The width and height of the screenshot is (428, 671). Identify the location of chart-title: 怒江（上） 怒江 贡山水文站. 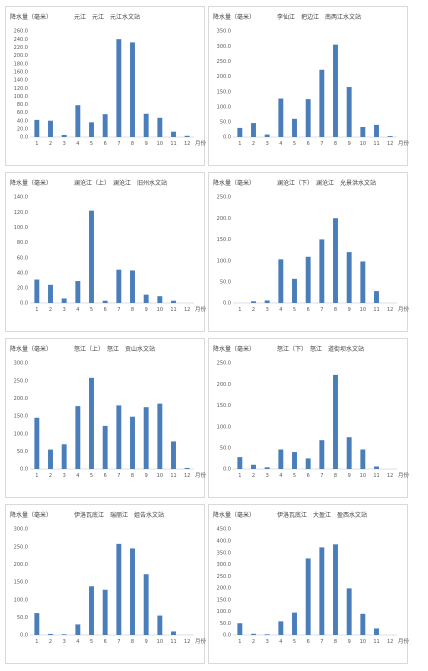
(114, 349).